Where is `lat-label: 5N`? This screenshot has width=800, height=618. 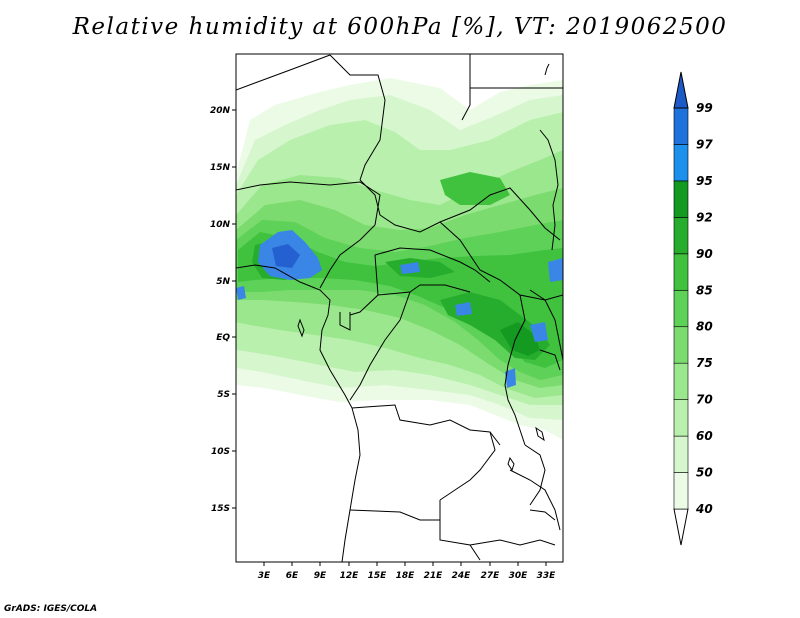
lat-label: 5N is located at coordinates (223, 282).